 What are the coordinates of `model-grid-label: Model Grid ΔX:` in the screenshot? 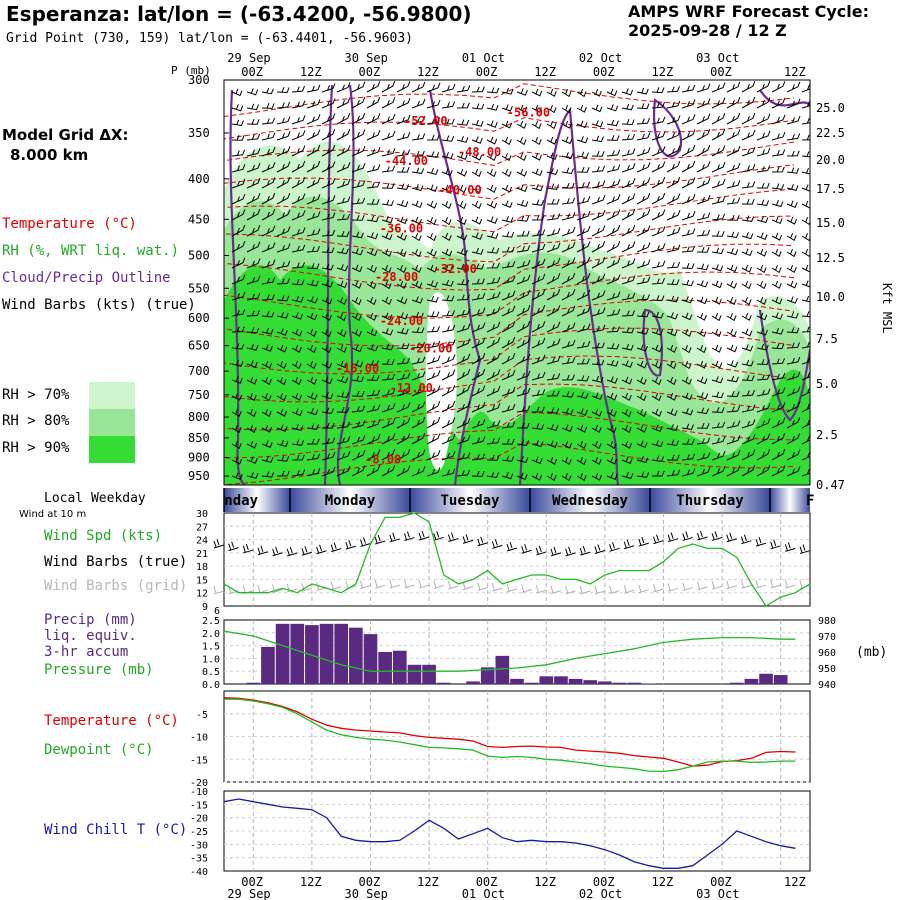 It's located at (65, 135).